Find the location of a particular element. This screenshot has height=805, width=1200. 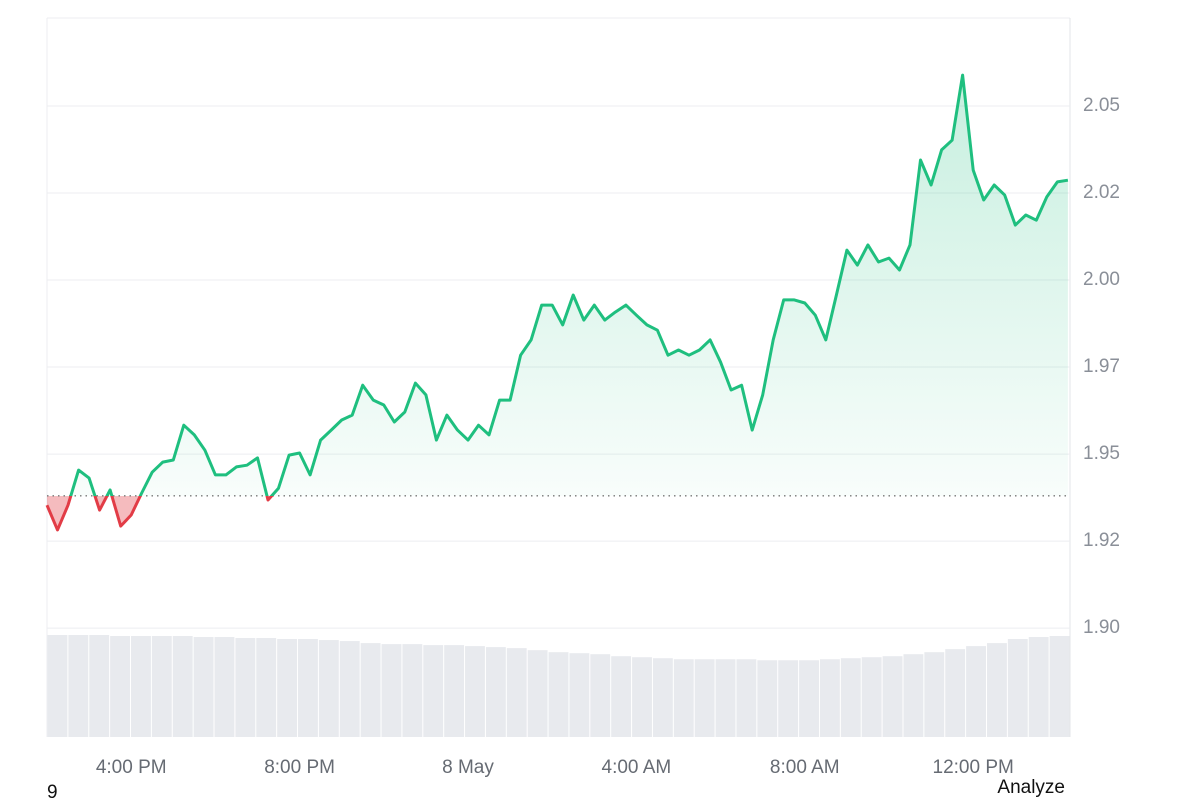

x-tick-label: 8:00 PM is located at coordinates (299, 767).